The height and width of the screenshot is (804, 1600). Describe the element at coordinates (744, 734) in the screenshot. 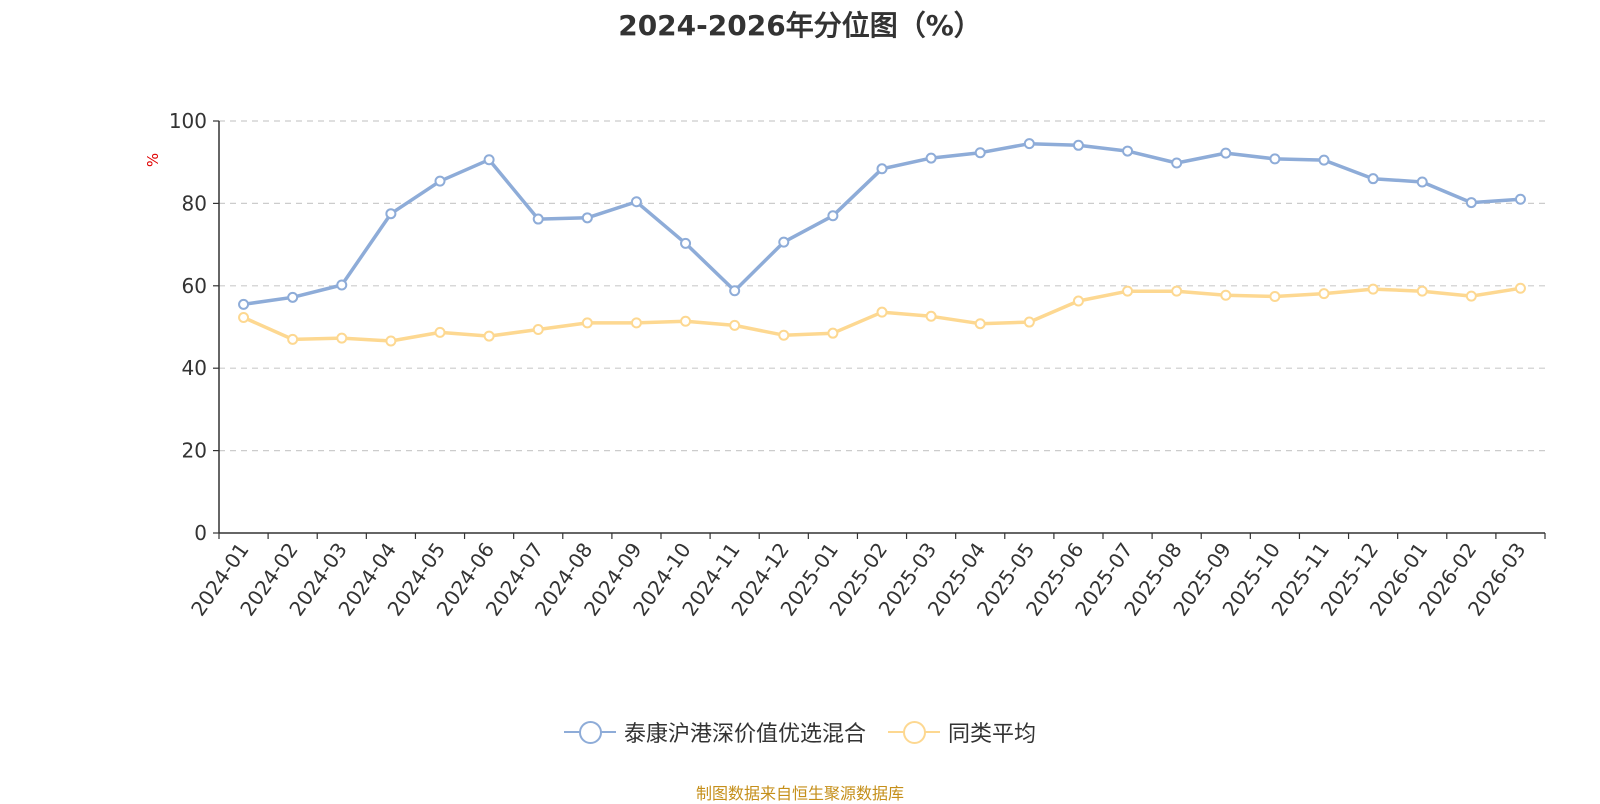

I see `legend-label-fund: 泰康沪港深价值优选混合` at that location.